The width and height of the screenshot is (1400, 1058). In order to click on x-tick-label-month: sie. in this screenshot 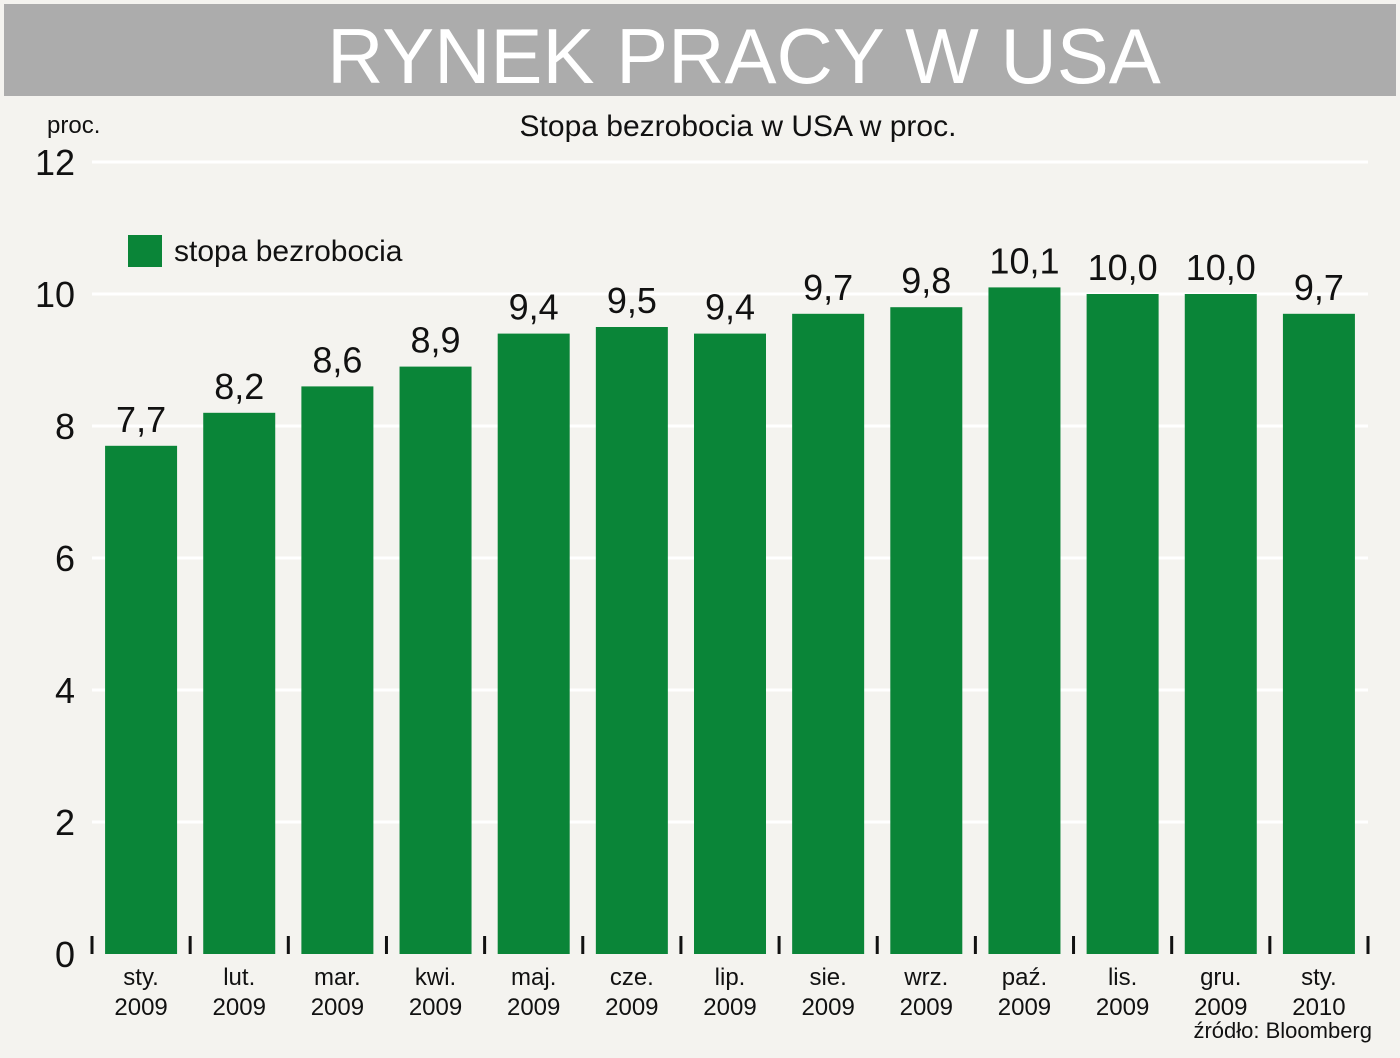, I will do `click(827, 977)`.